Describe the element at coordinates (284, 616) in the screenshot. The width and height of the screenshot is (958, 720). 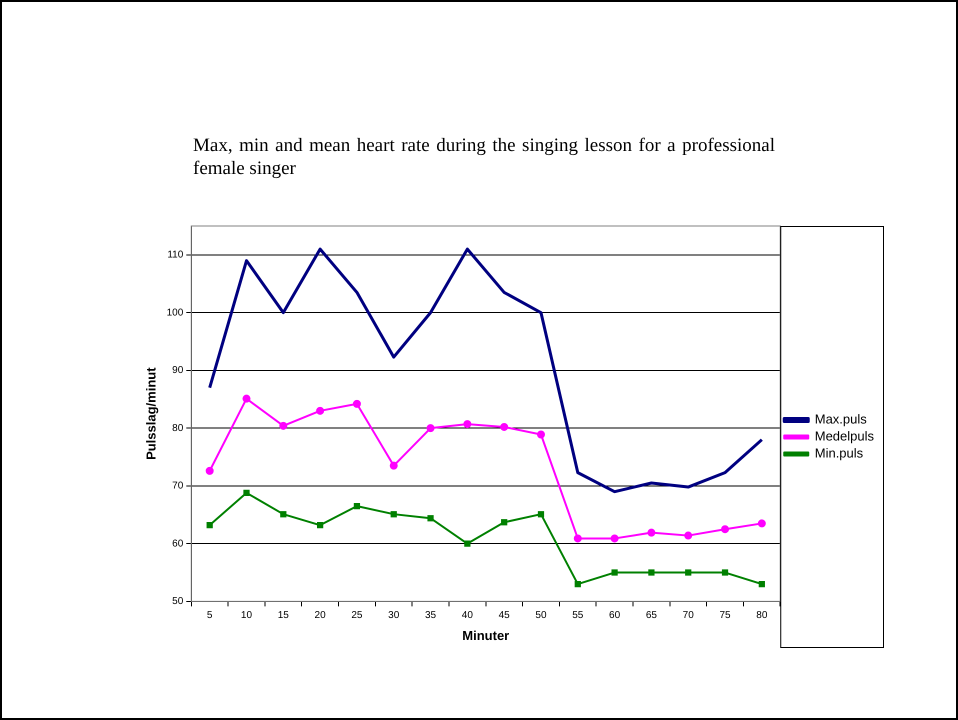
I see `x-tick-label: 15` at that location.